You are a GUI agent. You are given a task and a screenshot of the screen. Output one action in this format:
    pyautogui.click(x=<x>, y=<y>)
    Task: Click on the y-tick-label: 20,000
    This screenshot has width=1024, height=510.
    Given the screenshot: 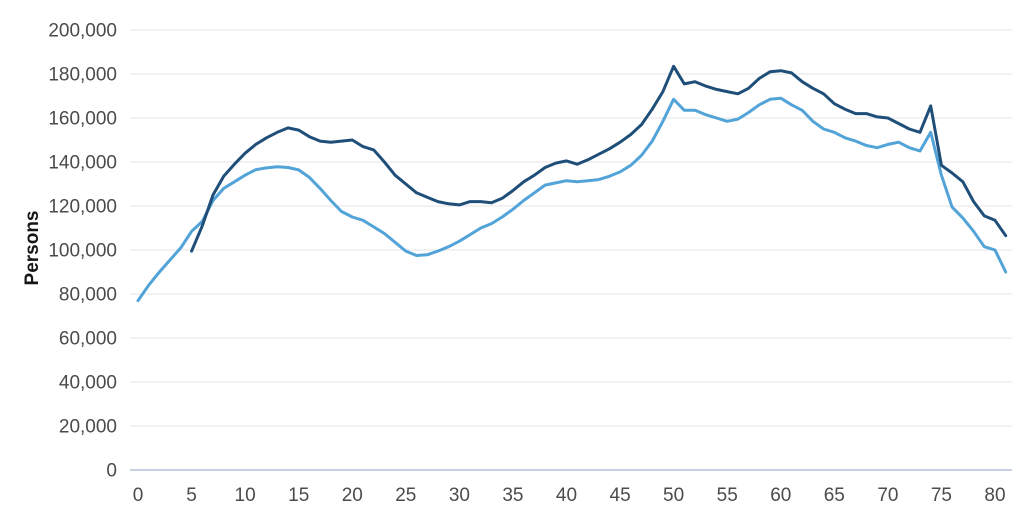 What is the action you would take?
    pyautogui.click(x=88, y=427)
    